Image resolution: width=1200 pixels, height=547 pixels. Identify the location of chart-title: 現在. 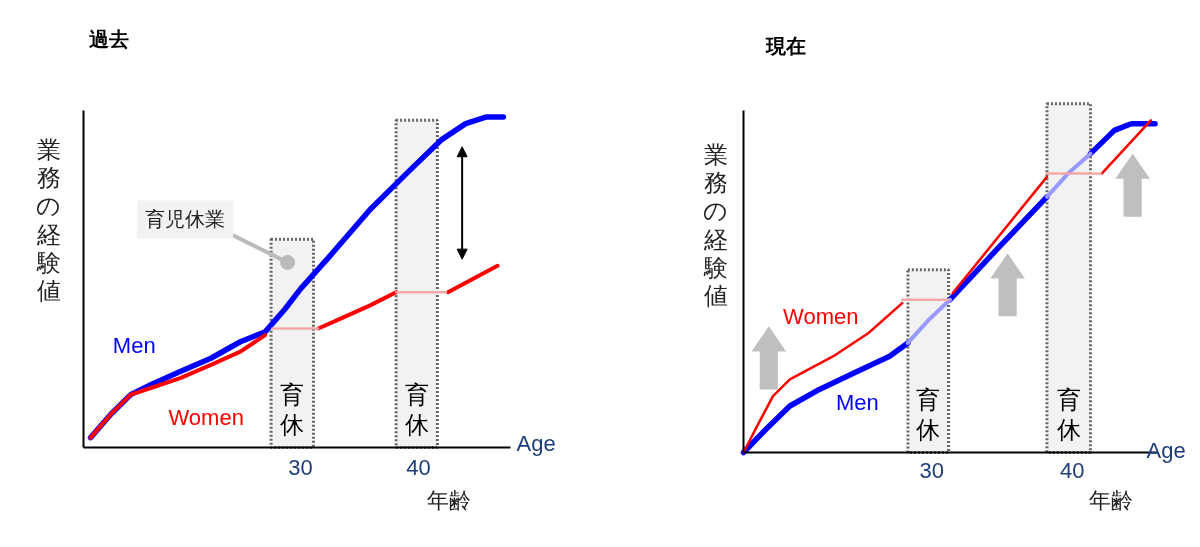
(785, 45).